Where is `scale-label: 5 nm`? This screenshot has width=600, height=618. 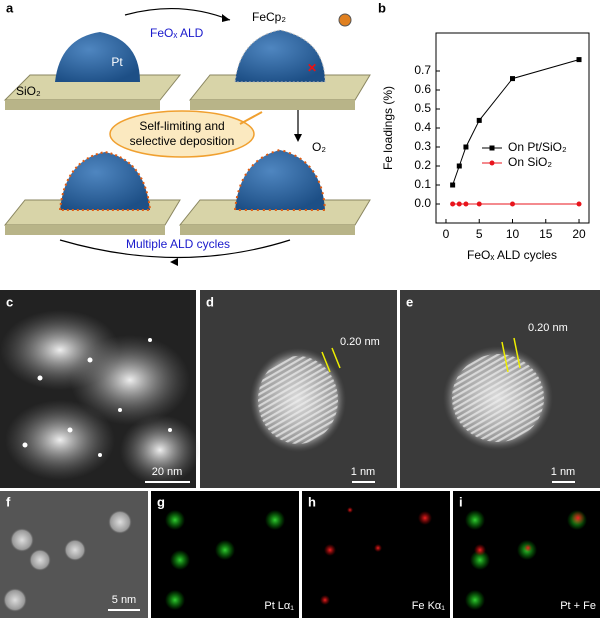 scale-label: 5 nm is located at coordinates (124, 600).